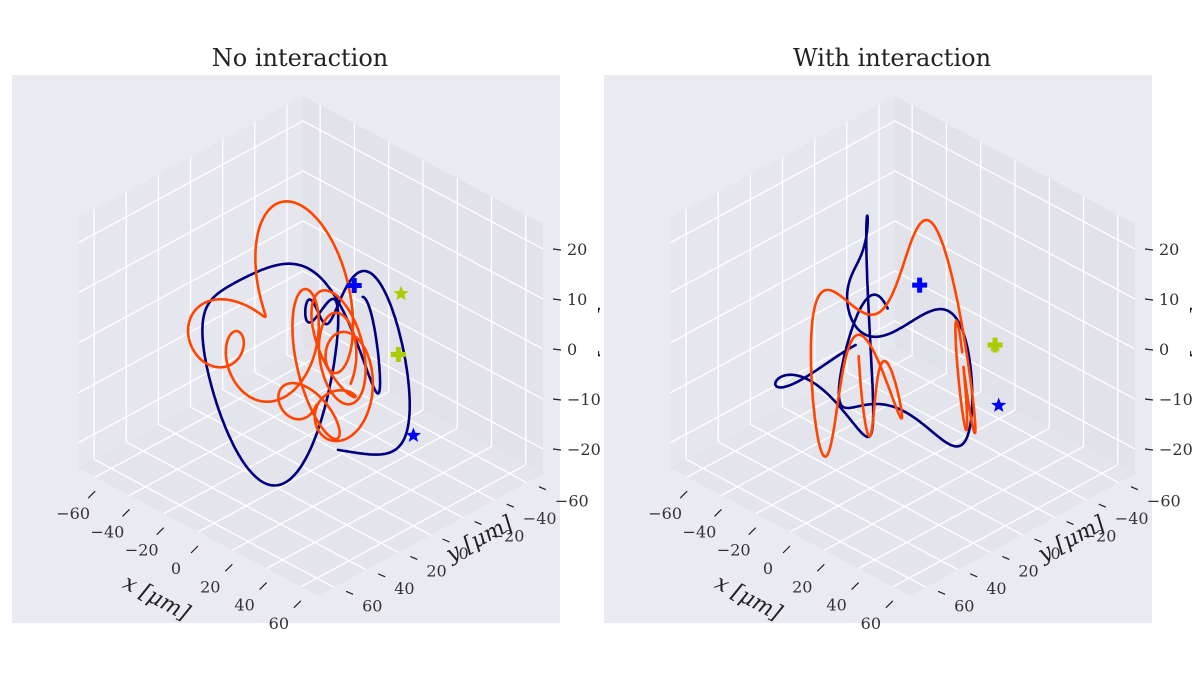 The image size is (1200, 700). What do you see at coordinates (1164, 501) in the screenshot?
I see `y-tick-label: −60` at bounding box center [1164, 501].